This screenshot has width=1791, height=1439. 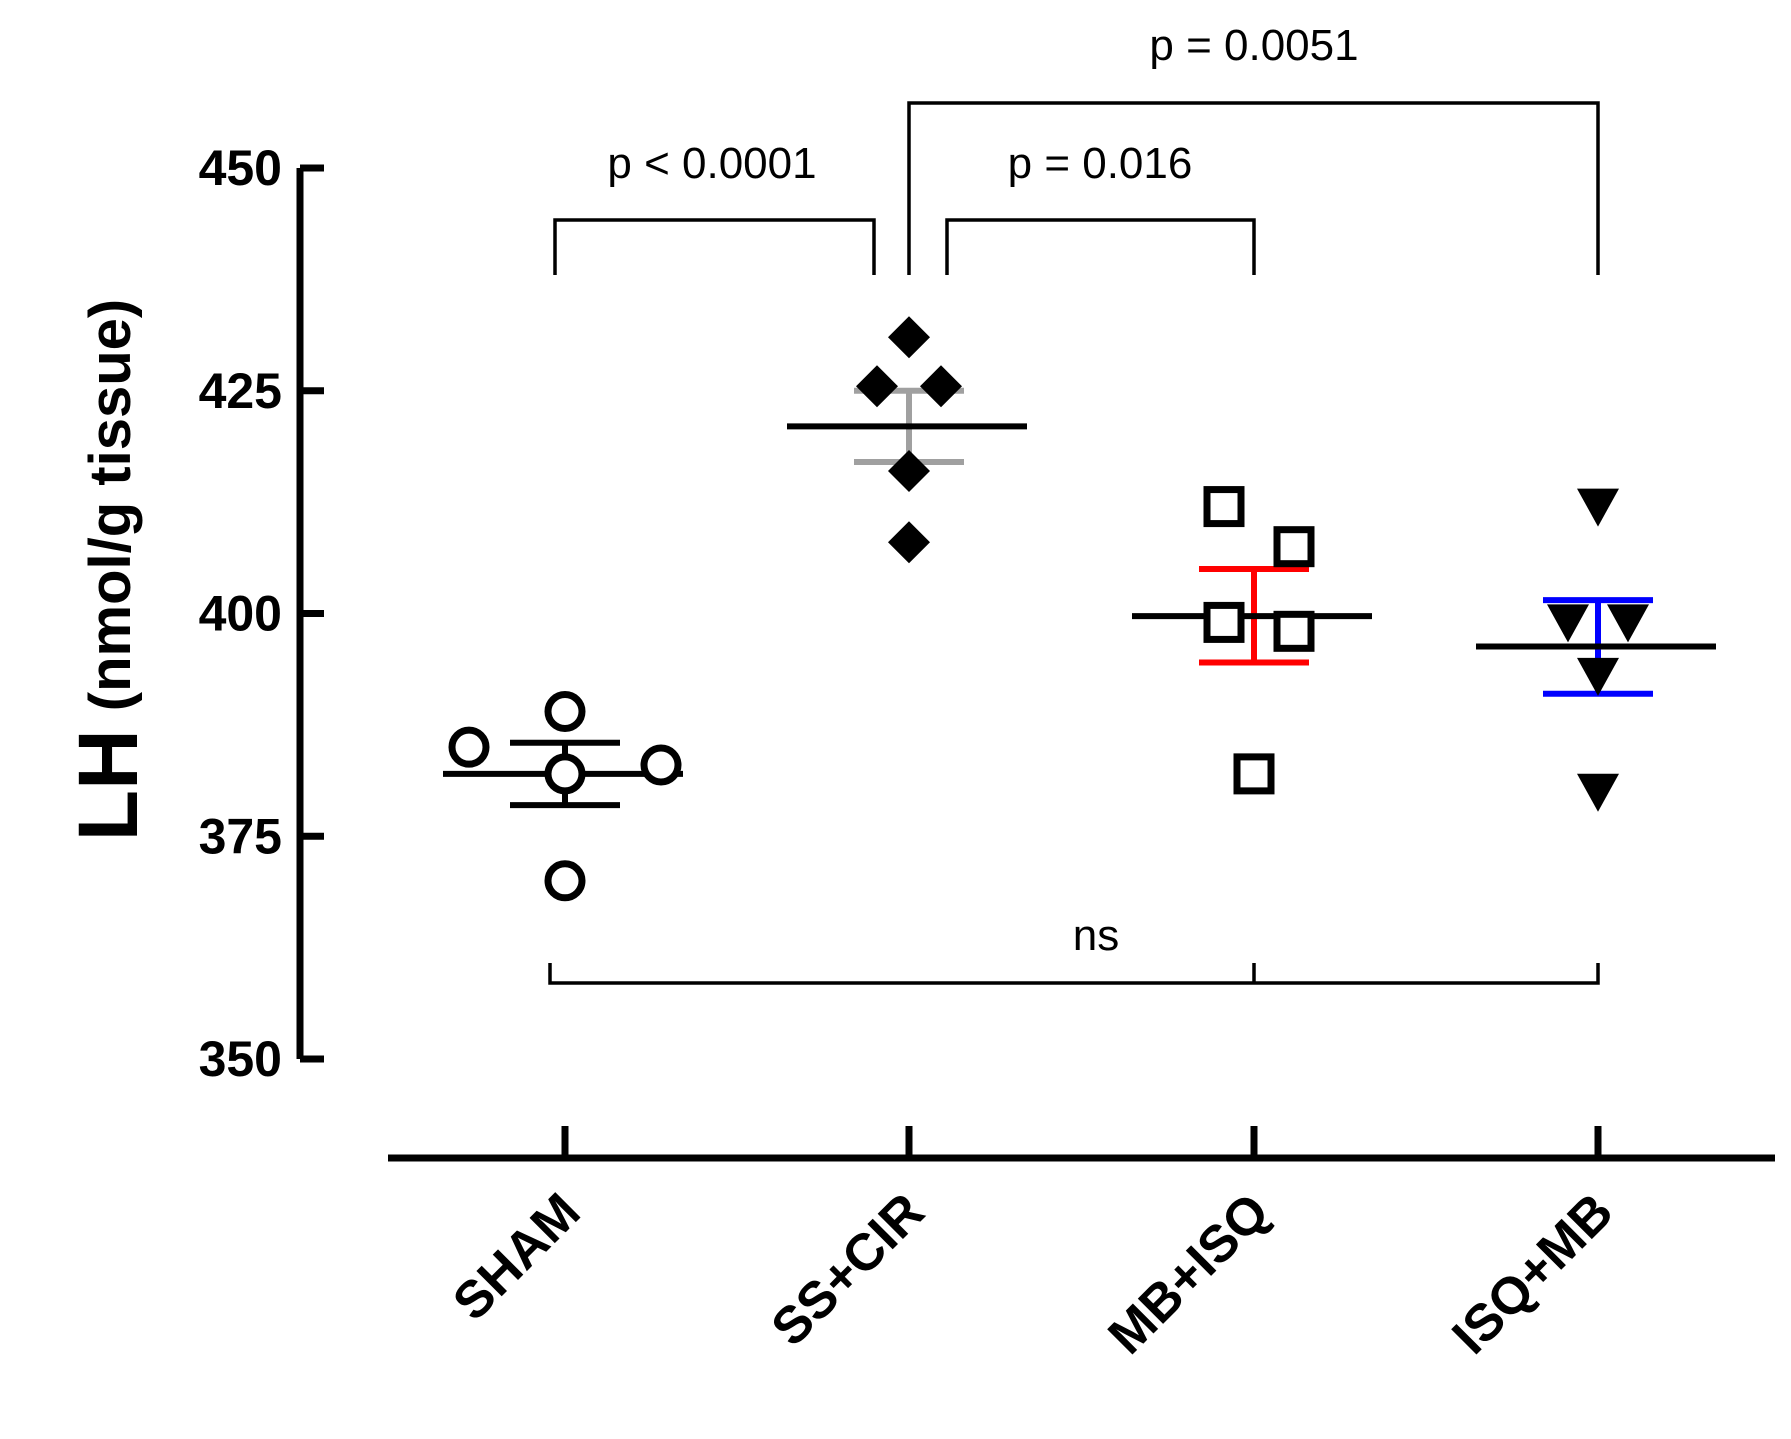 What do you see at coordinates (240, 1059) in the screenshot?
I see `y-tick-label-350: 350` at bounding box center [240, 1059].